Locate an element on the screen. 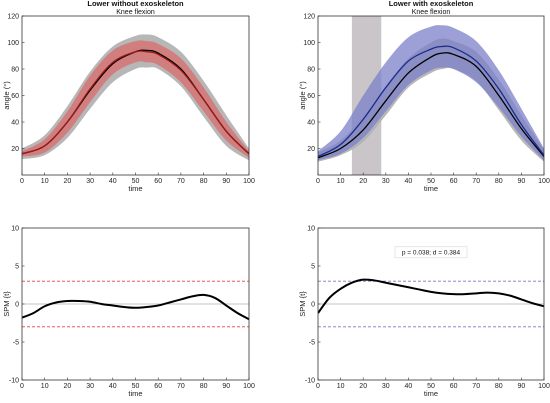 This screenshot has height=403, width=550. sd-band-reference is located at coordinates (135, 97).